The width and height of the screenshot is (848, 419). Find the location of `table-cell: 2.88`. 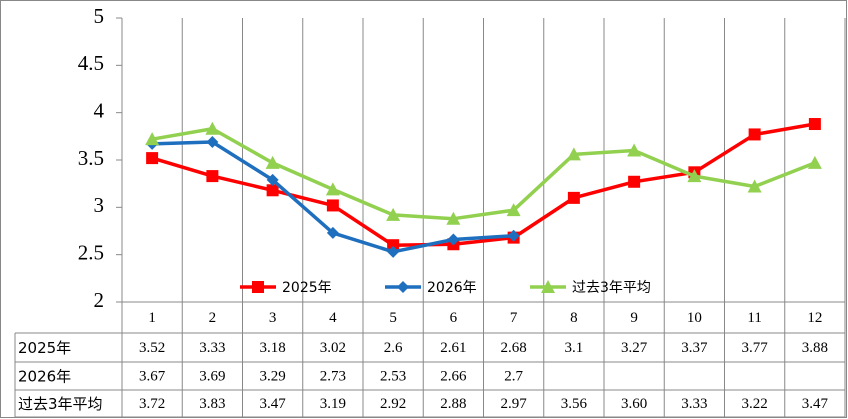

table-cell: 2.88 is located at coordinates (453, 404).